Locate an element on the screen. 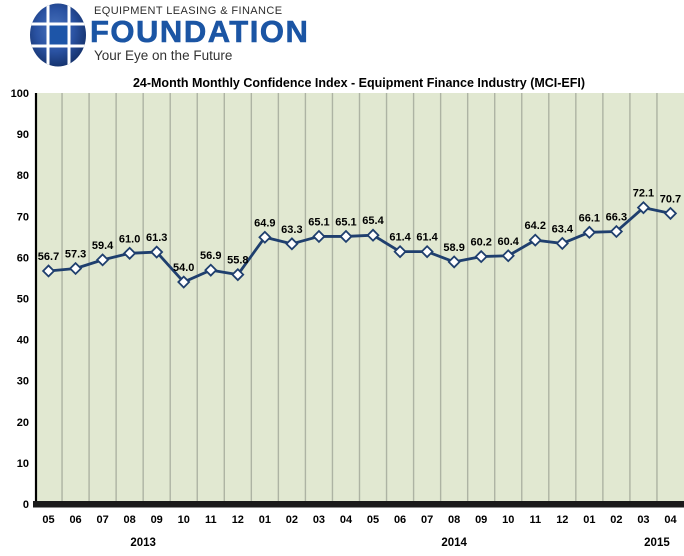 This screenshot has width=684, height=556. data-value-label: 58.9 is located at coordinates (453, 248).